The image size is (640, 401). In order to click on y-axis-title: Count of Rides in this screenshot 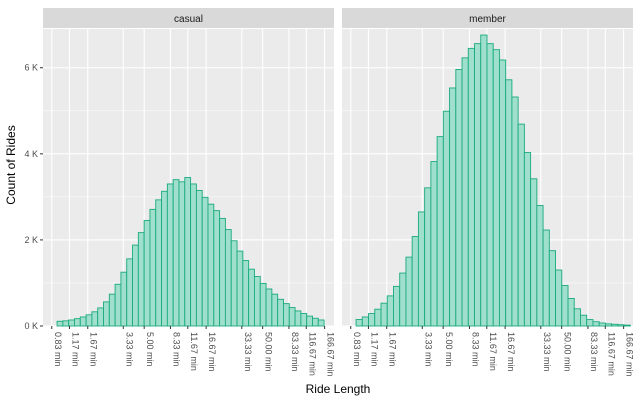, I will do `click(11, 164)`.